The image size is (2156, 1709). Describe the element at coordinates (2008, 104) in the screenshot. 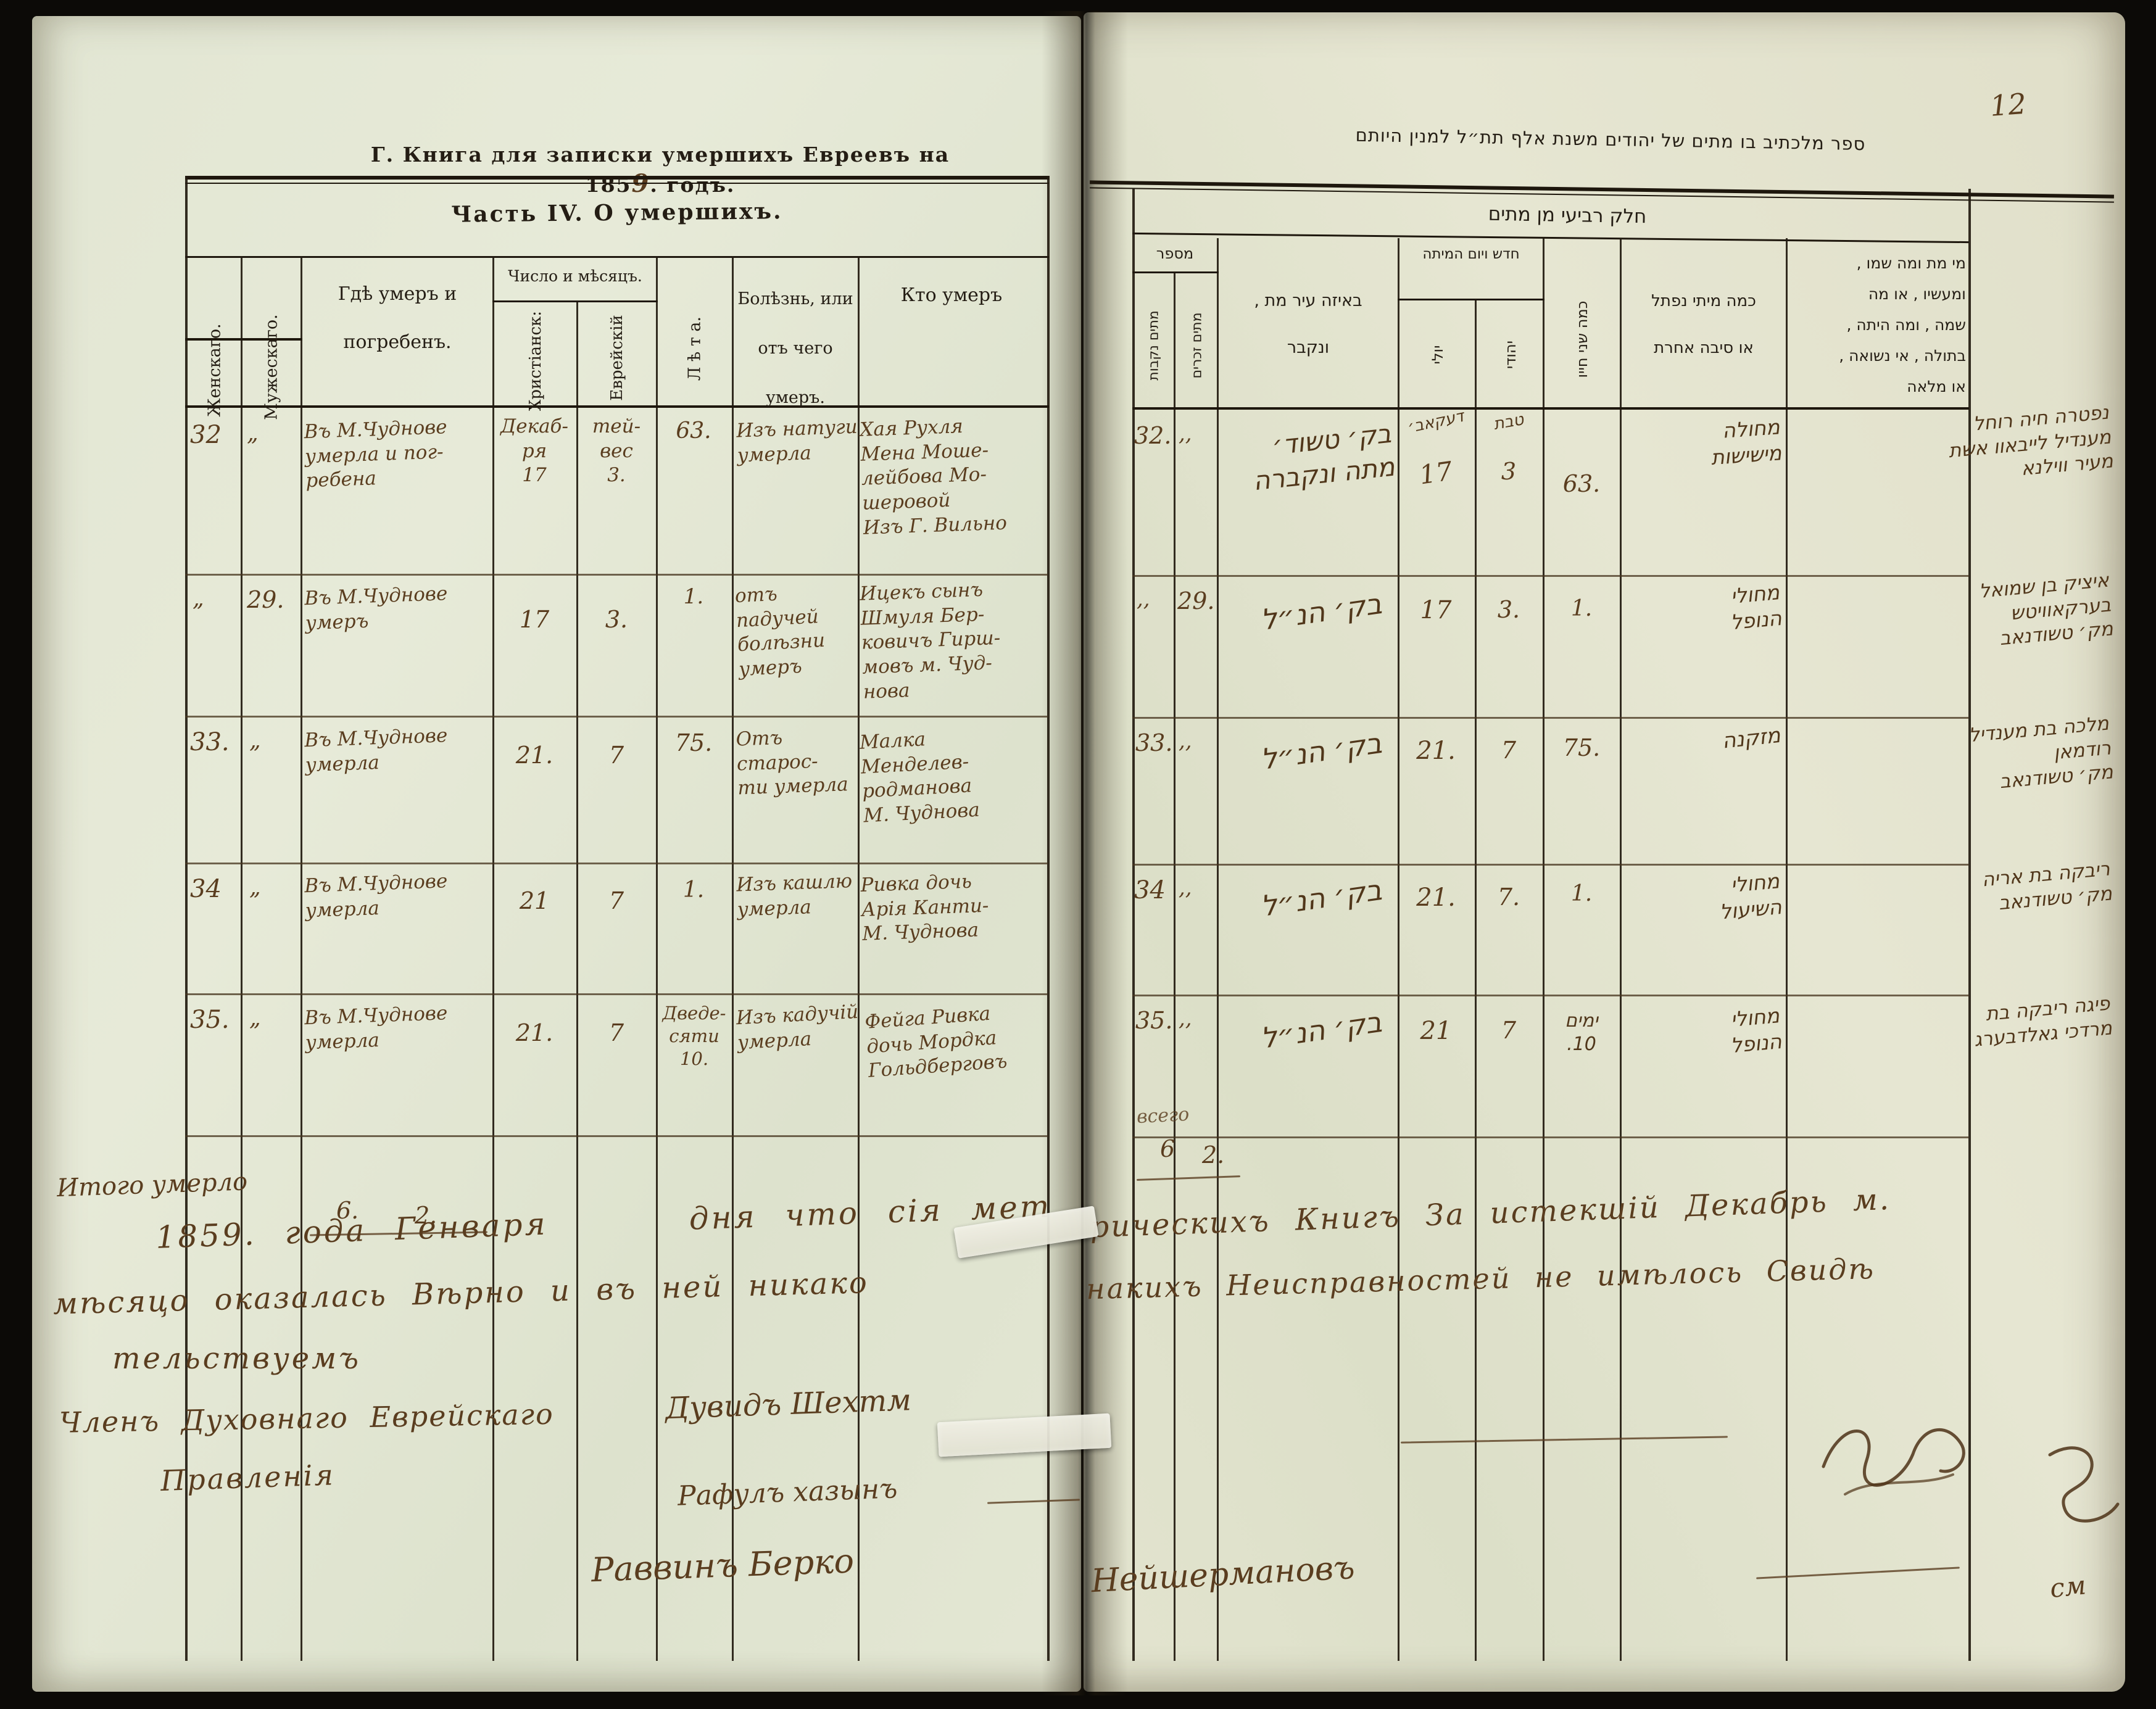

I see `page-number: 12` at that location.